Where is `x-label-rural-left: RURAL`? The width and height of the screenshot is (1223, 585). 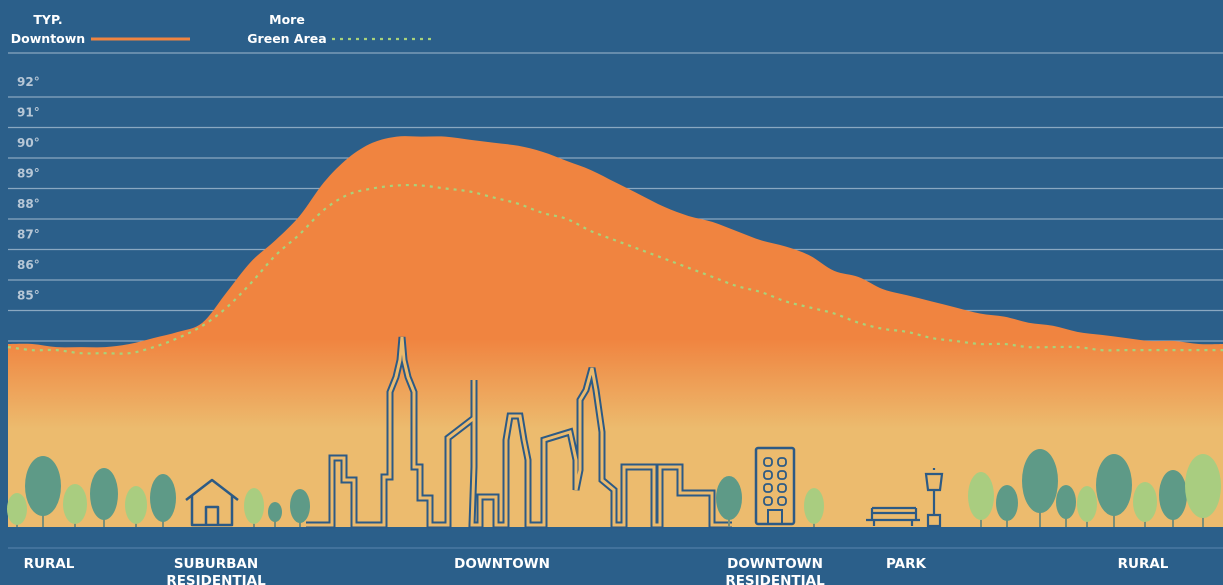
x-label-rural-left: RURAL is located at coordinates (49, 564).